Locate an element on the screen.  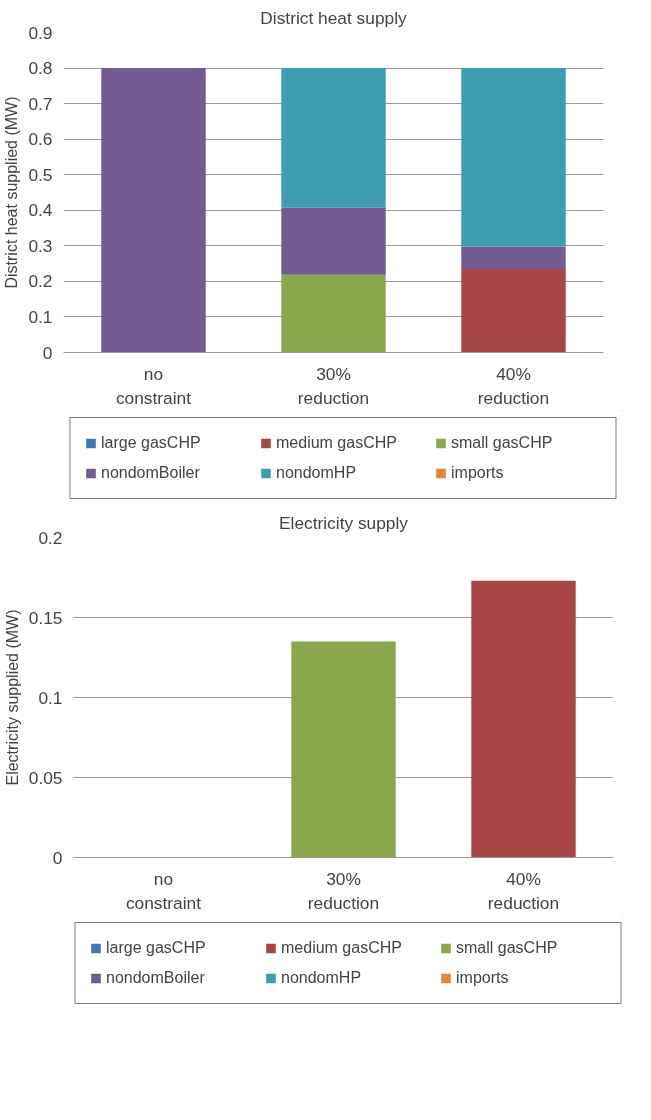
y-tick-label: 0.4 is located at coordinates (40, 210).